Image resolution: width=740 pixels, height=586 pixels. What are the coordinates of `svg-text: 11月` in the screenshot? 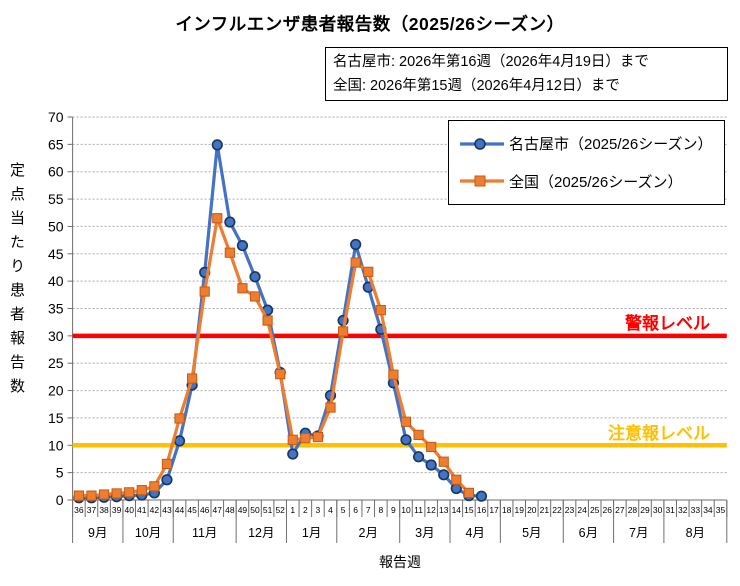 It's located at (204, 533).